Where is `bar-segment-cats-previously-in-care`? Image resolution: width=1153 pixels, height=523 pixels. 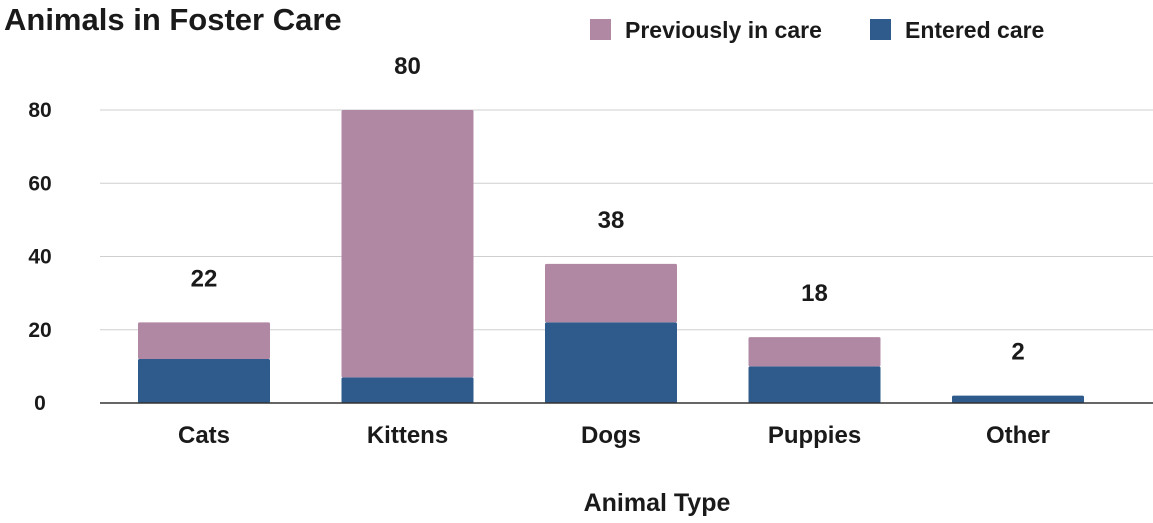
bar-segment-cats-previously-in-care is located at coordinates (204, 341).